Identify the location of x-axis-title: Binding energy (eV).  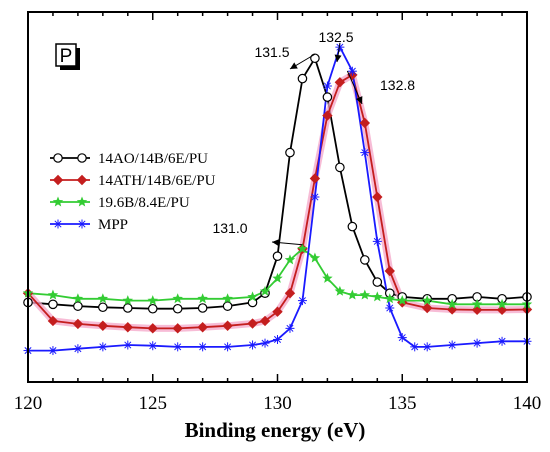
(275, 430).